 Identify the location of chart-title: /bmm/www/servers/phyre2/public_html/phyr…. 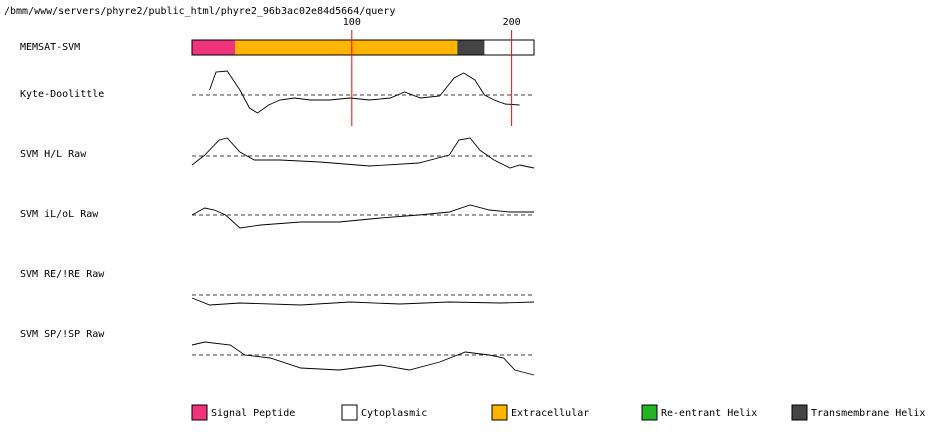
(199, 11).